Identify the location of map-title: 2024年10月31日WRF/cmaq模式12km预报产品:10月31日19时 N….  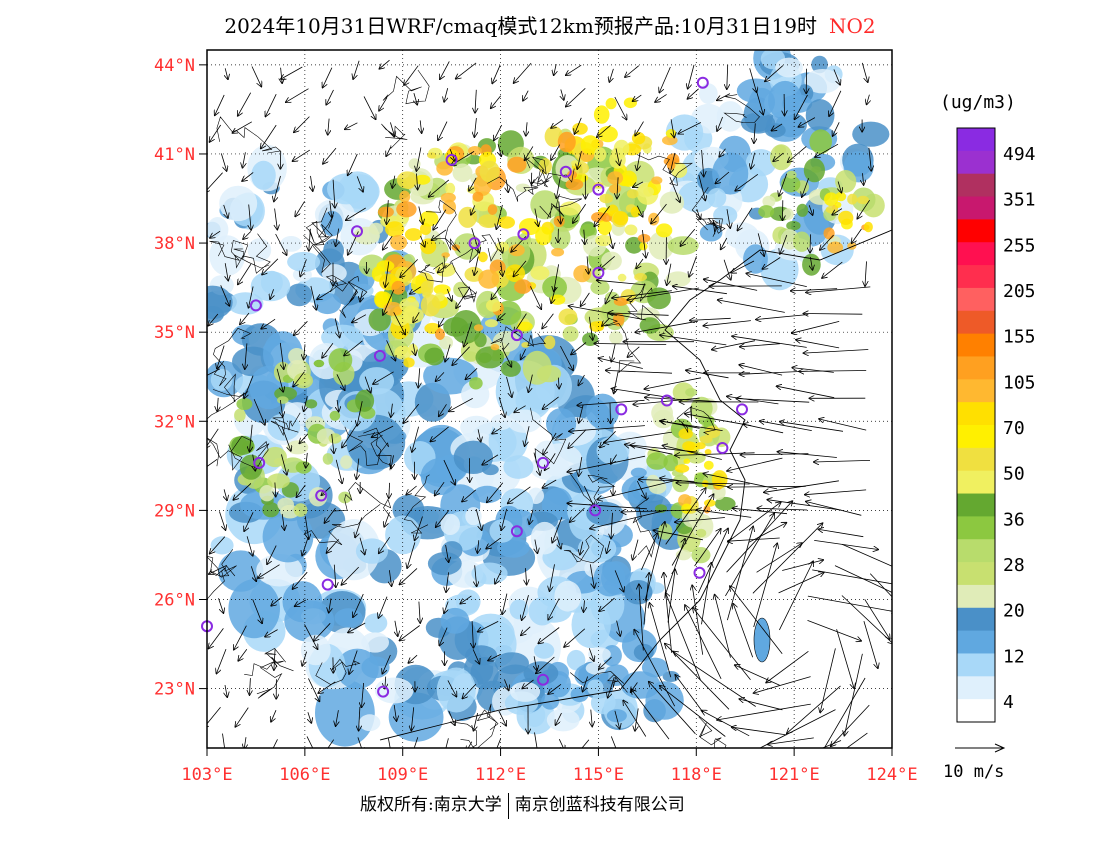
(550, 24).